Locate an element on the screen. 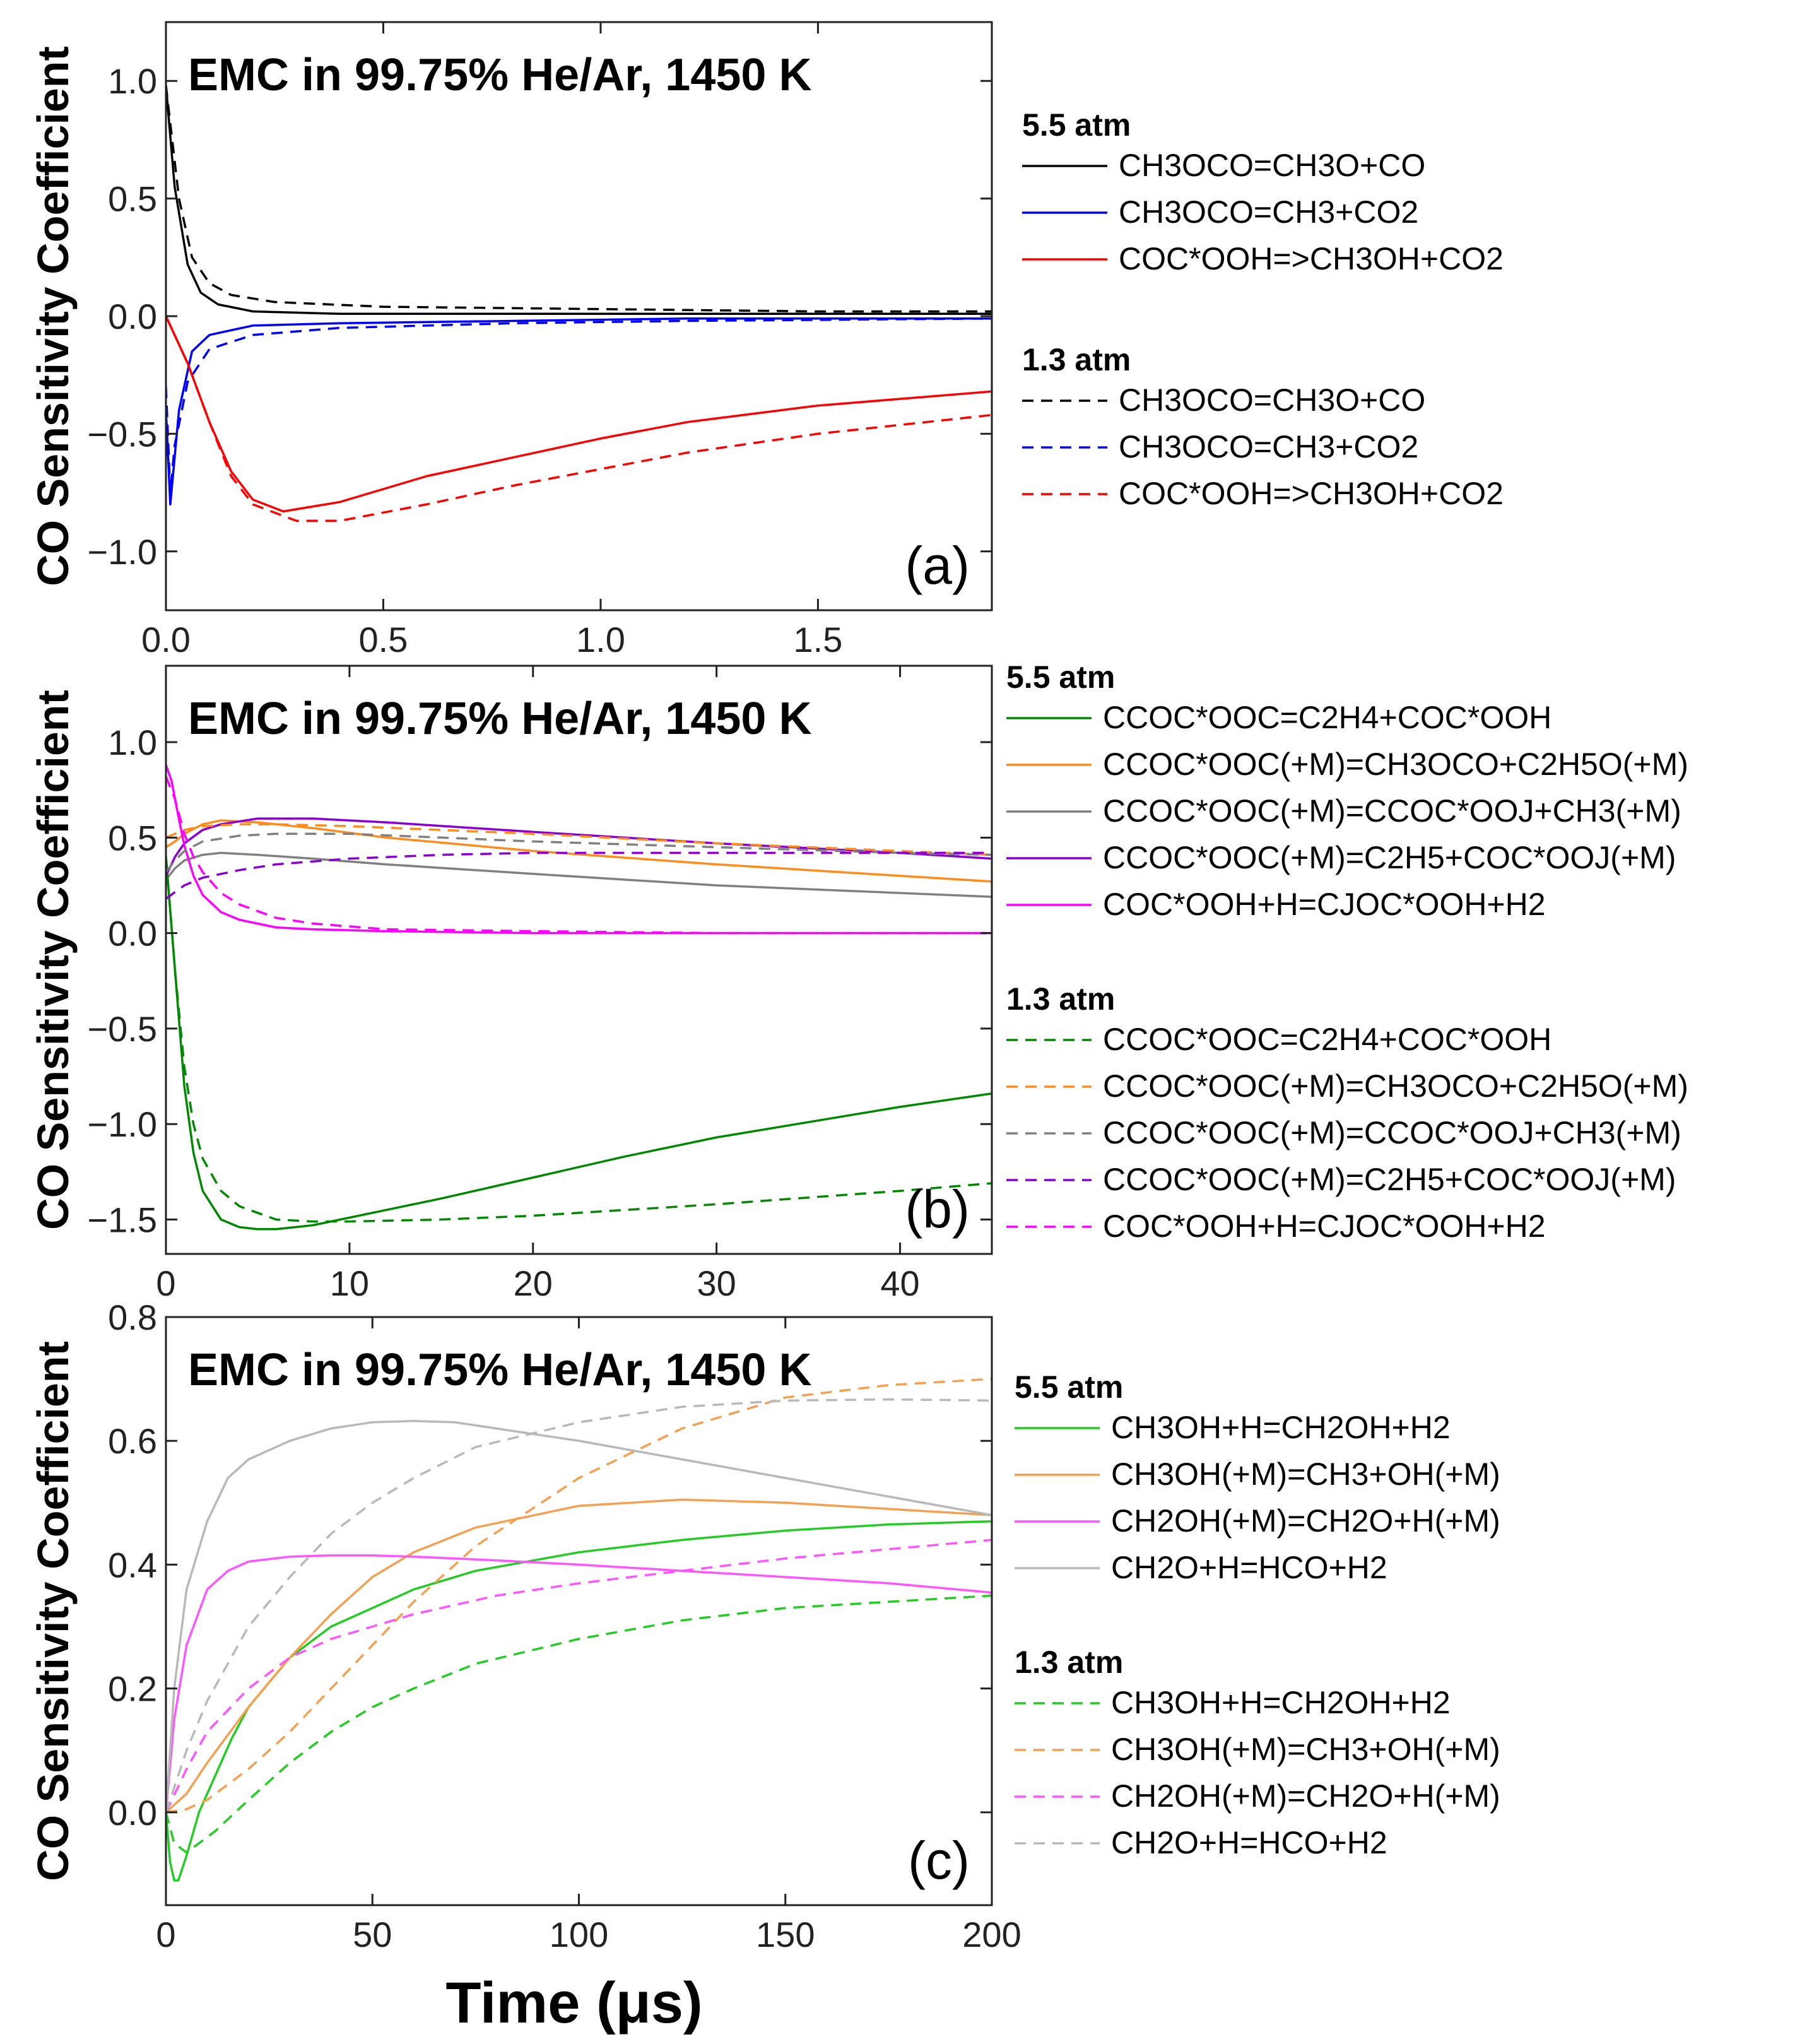 This screenshot has height=2044, width=1819. y-tick-label: 0.2 is located at coordinates (132, 1689).